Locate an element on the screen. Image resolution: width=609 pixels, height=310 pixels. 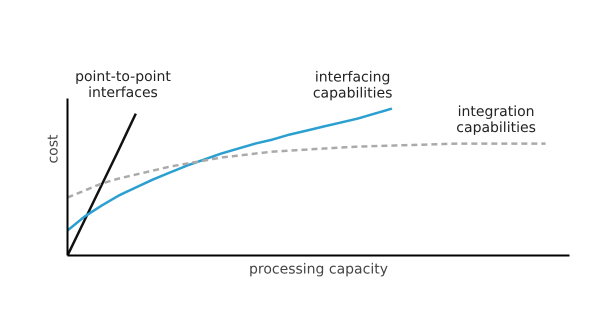
y-axis-title: cost is located at coordinates (54, 149).